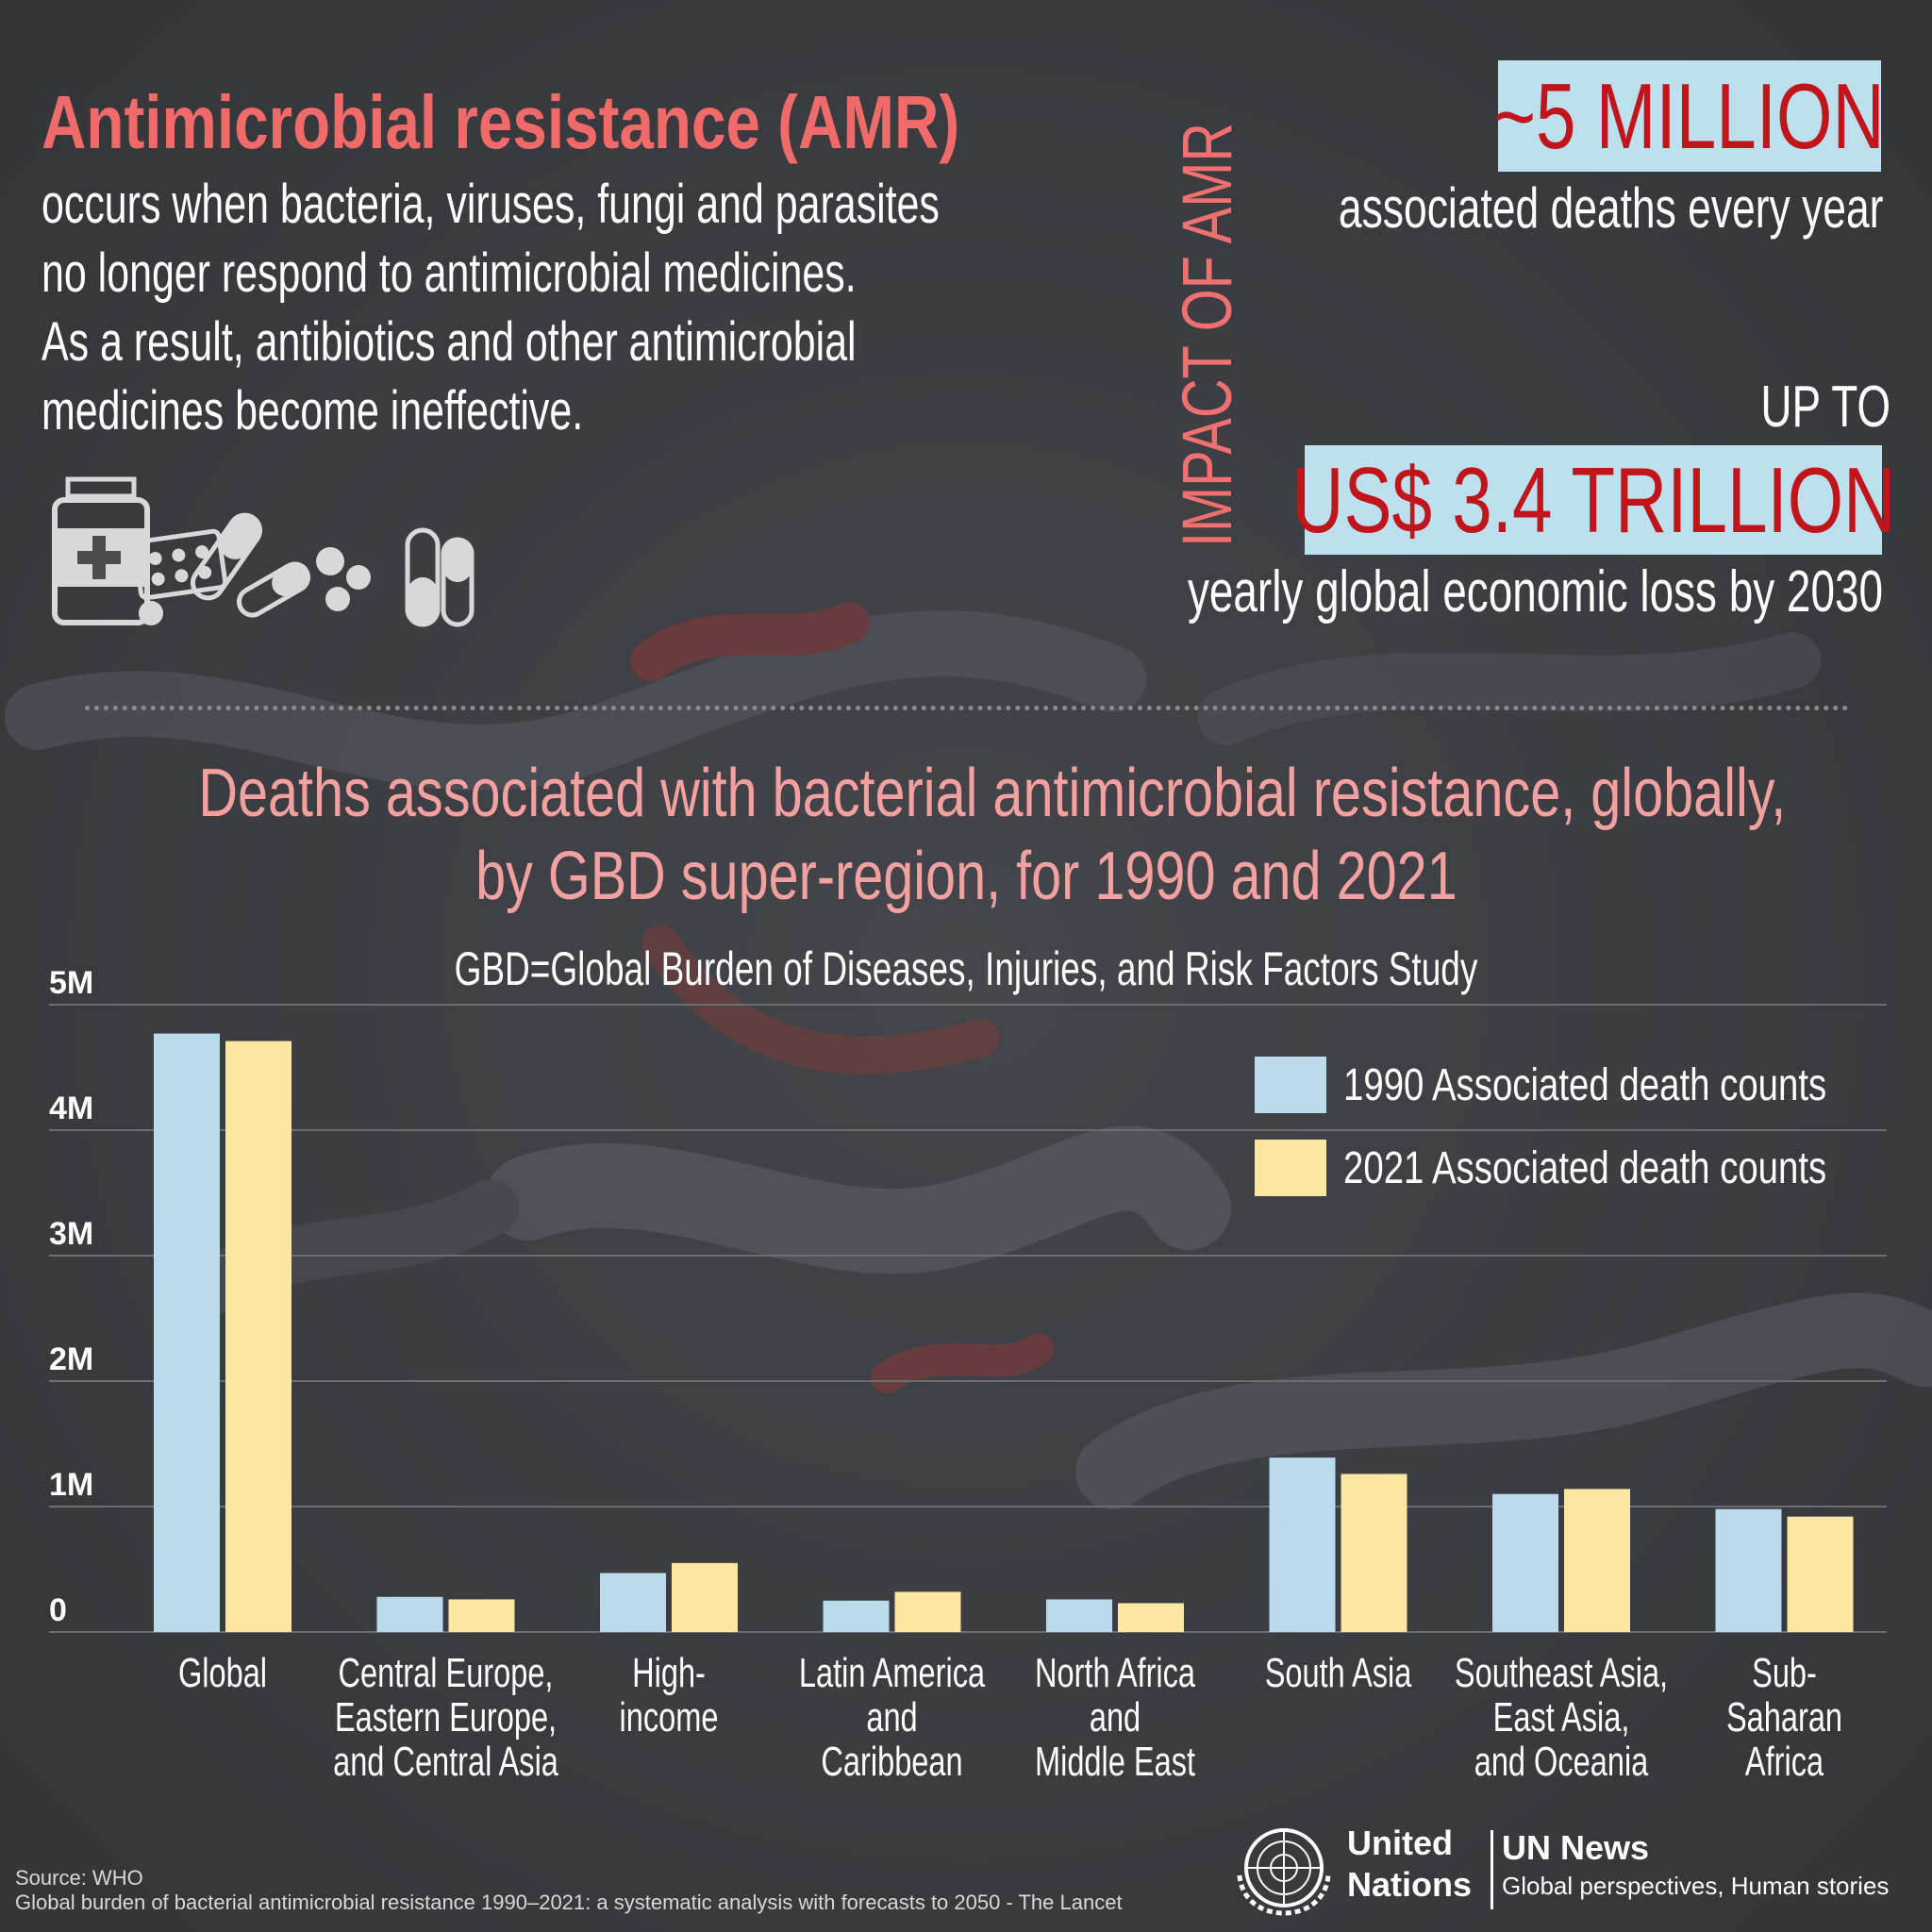 Image resolution: width=1932 pixels, height=1932 pixels. I want to click on chart-title-line: by GBD super-region, for 1990 and 2021, so click(966, 877).